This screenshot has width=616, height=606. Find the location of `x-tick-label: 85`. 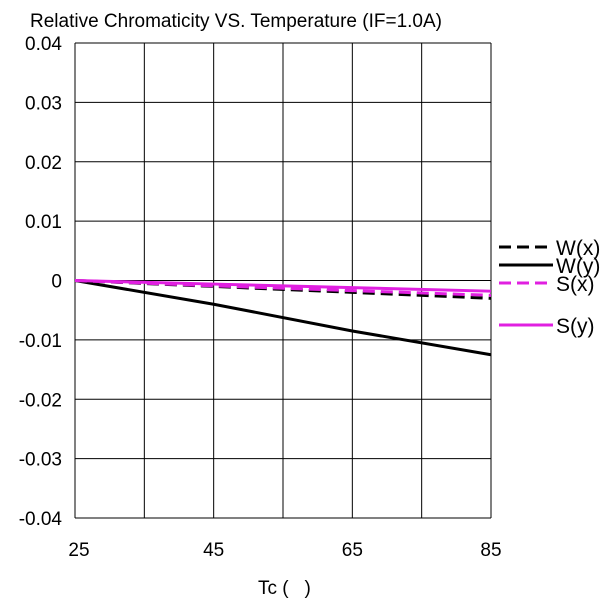

x-tick-label: 85 is located at coordinates (490, 550).